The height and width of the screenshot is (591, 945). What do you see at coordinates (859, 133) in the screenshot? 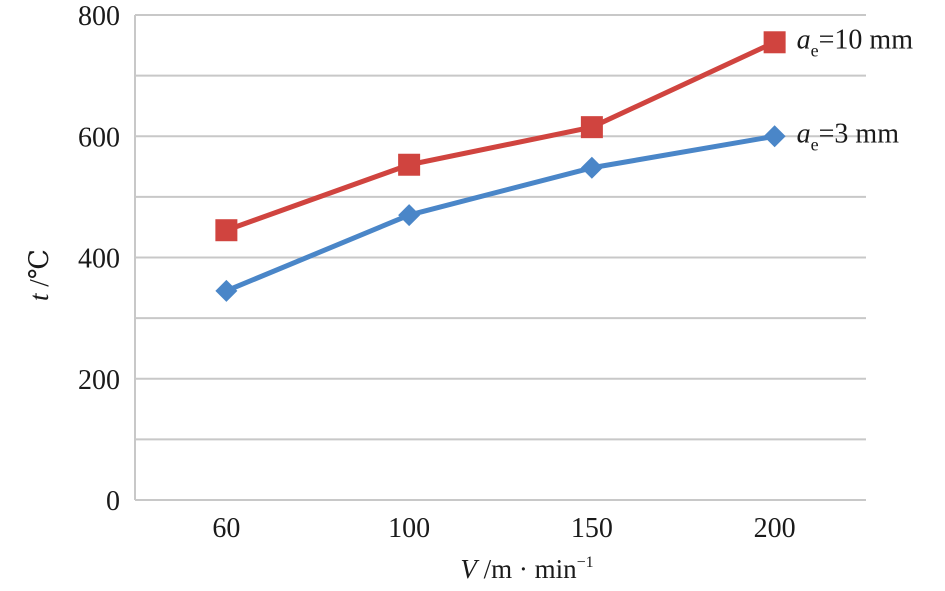
I see `series-label-rest: =3 mm` at bounding box center [859, 133].